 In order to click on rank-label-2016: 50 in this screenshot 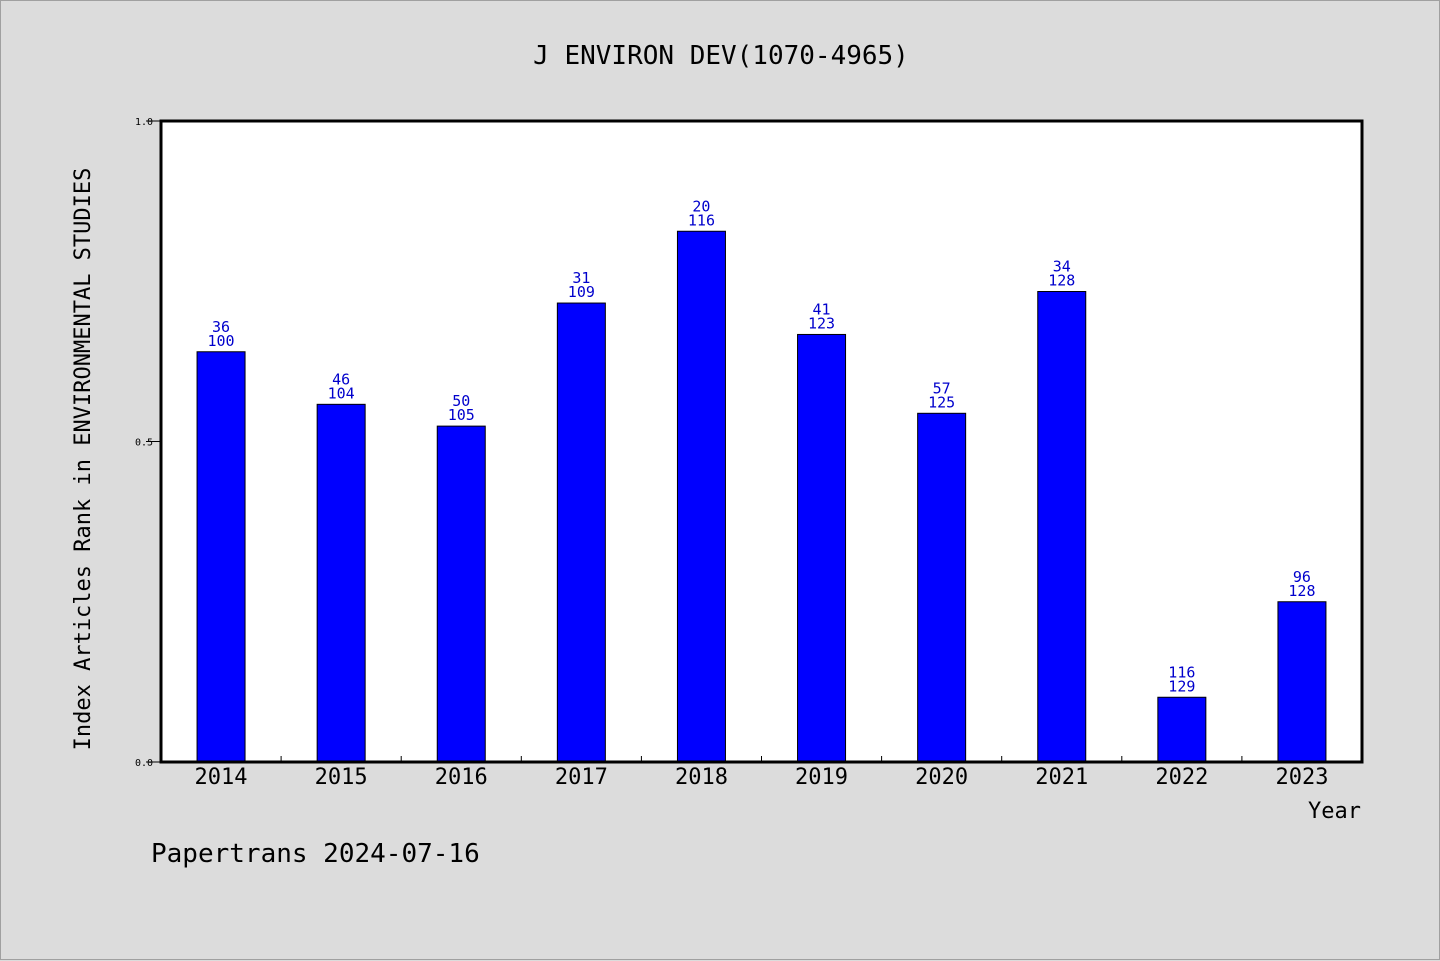, I will do `click(461, 401)`.